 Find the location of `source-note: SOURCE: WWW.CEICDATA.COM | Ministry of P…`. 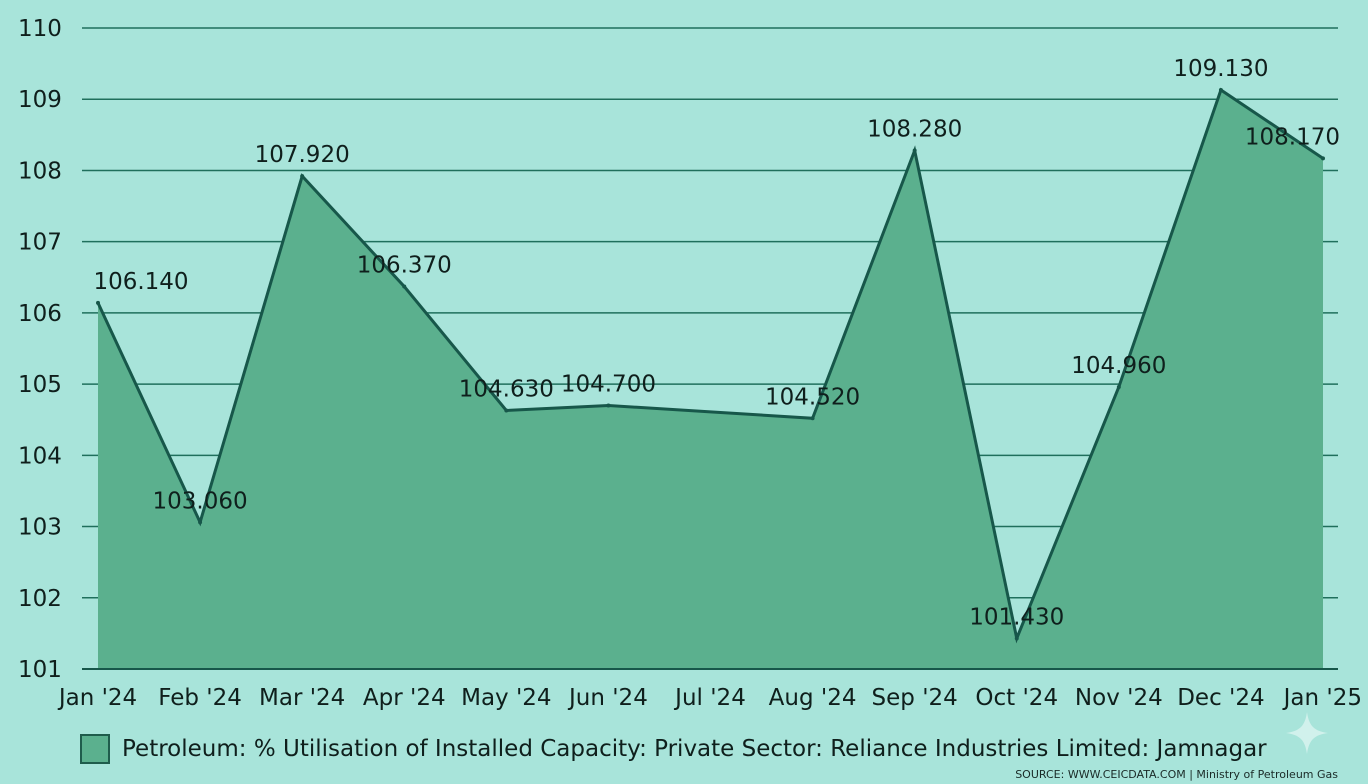

source-note: SOURCE: WWW.CEICDATA.COM | Ministry of P… is located at coordinates (1176, 774).